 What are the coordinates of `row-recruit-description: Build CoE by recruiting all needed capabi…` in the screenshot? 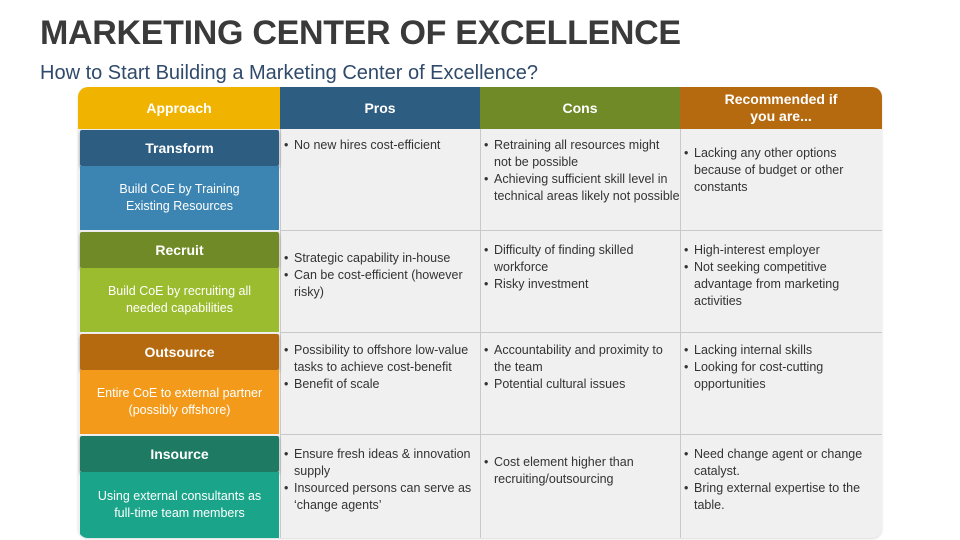 It's located at (179, 300).